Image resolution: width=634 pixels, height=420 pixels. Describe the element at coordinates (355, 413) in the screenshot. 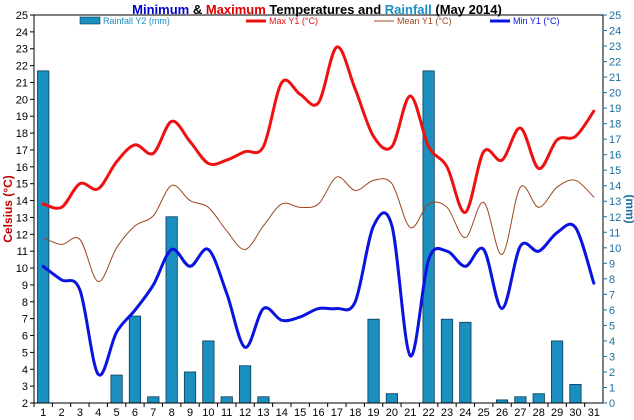

I see `x-tick-label: 18` at that location.